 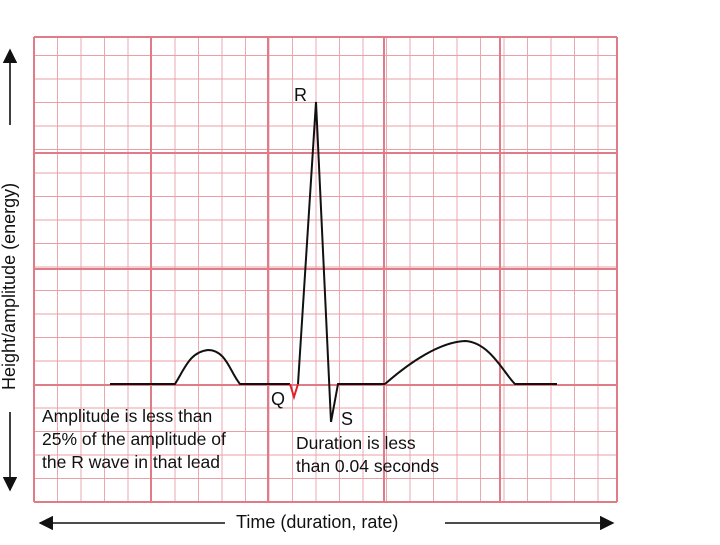 What do you see at coordinates (367, 455) in the screenshot?
I see `q-duration-note: Duration is less than 0.04 seconds` at bounding box center [367, 455].